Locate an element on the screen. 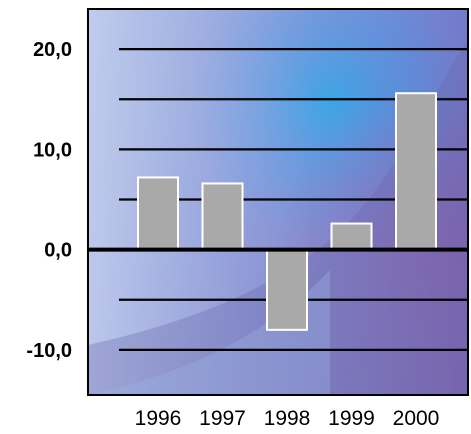  bar-1996 is located at coordinates (158, 213).